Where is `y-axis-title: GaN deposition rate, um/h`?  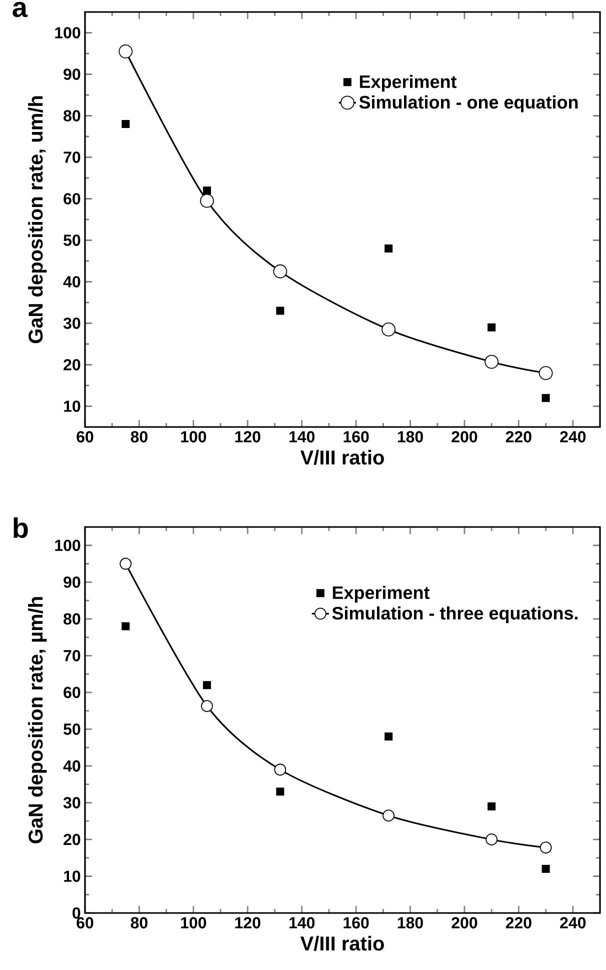
y-axis-title: GaN deposition rate, um/h is located at coordinates (37, 220).